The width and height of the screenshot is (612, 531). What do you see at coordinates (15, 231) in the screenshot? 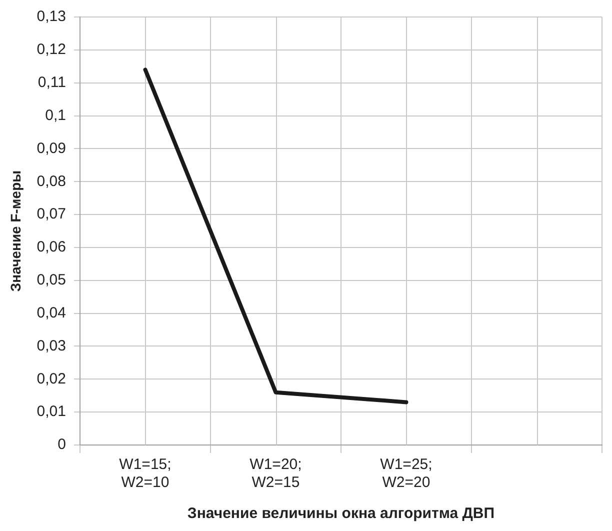
I see `y-axis-title: Значение F-меры` at bounding box center [15, 231].